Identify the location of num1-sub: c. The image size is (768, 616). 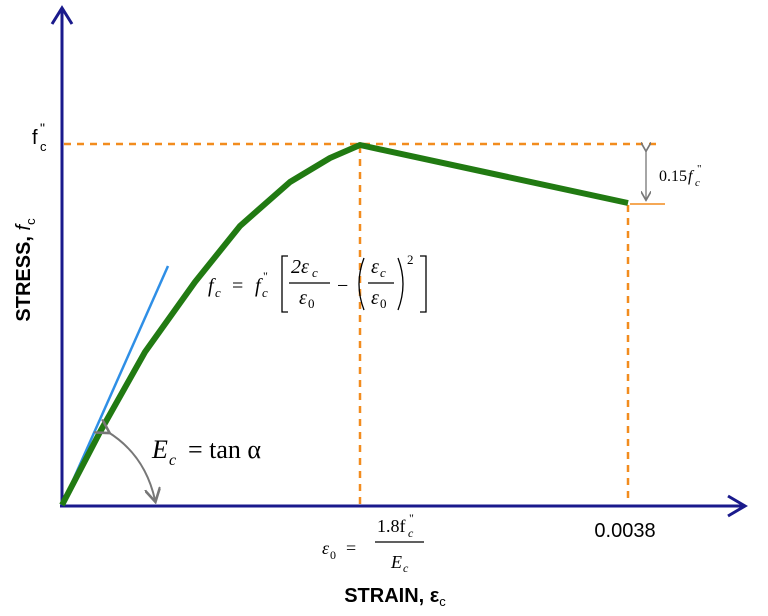
(315, 272).